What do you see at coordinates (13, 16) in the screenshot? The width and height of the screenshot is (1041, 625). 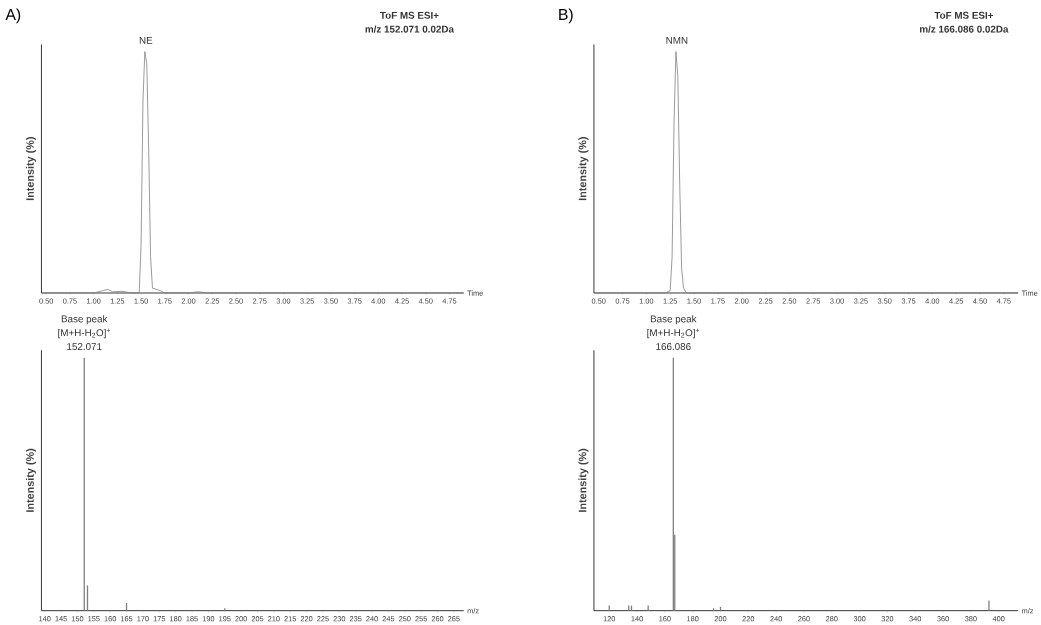 I see `chart-title: A)` at bounding box center [13, 16].